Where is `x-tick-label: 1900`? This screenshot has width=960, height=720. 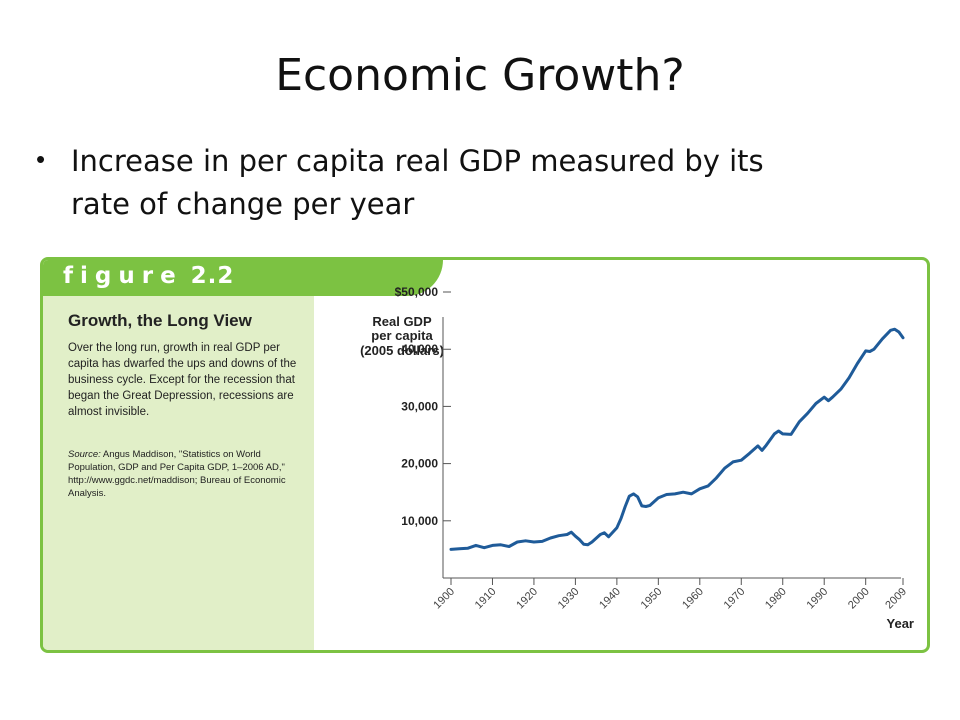 x-tick-label: 1900 is located at coordinates (444, 599).